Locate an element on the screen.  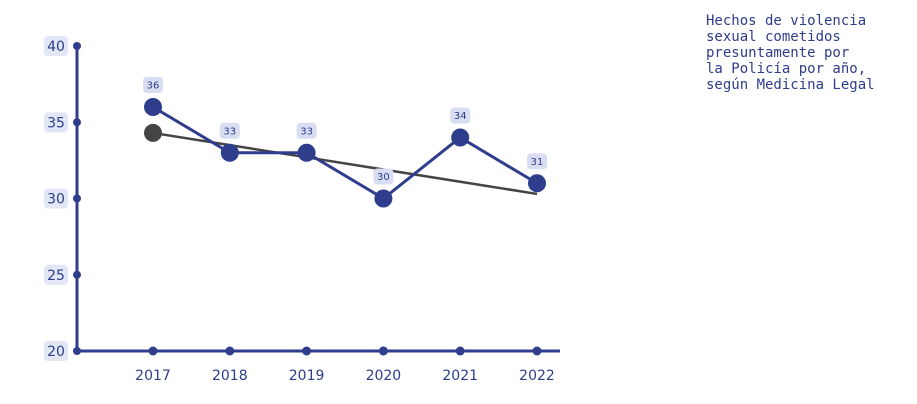
value-label: 34 is located at coordinates (460, 116).